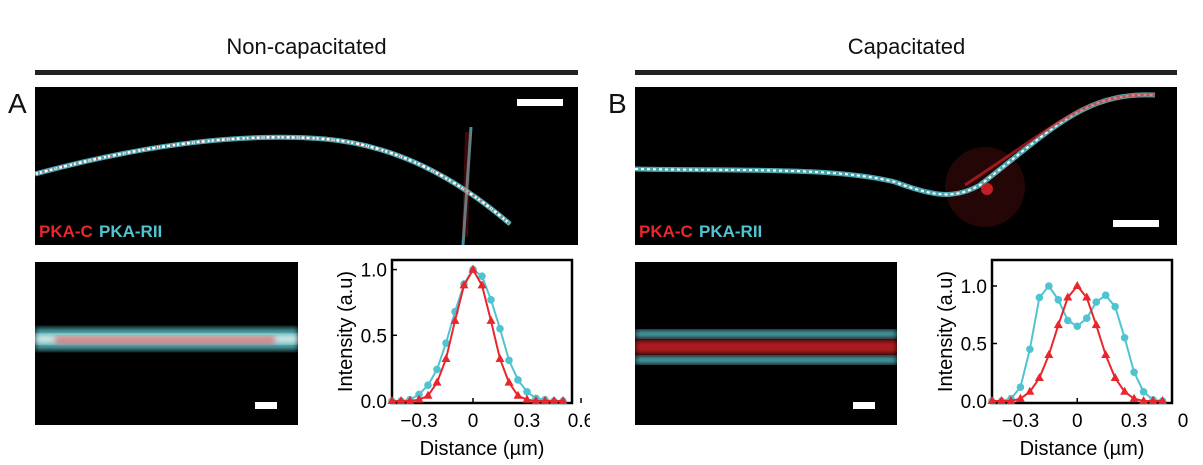 This screenshot has width=1203, height=465. I want to click on x-axis-label: Distance (µm), so click(482, 449).